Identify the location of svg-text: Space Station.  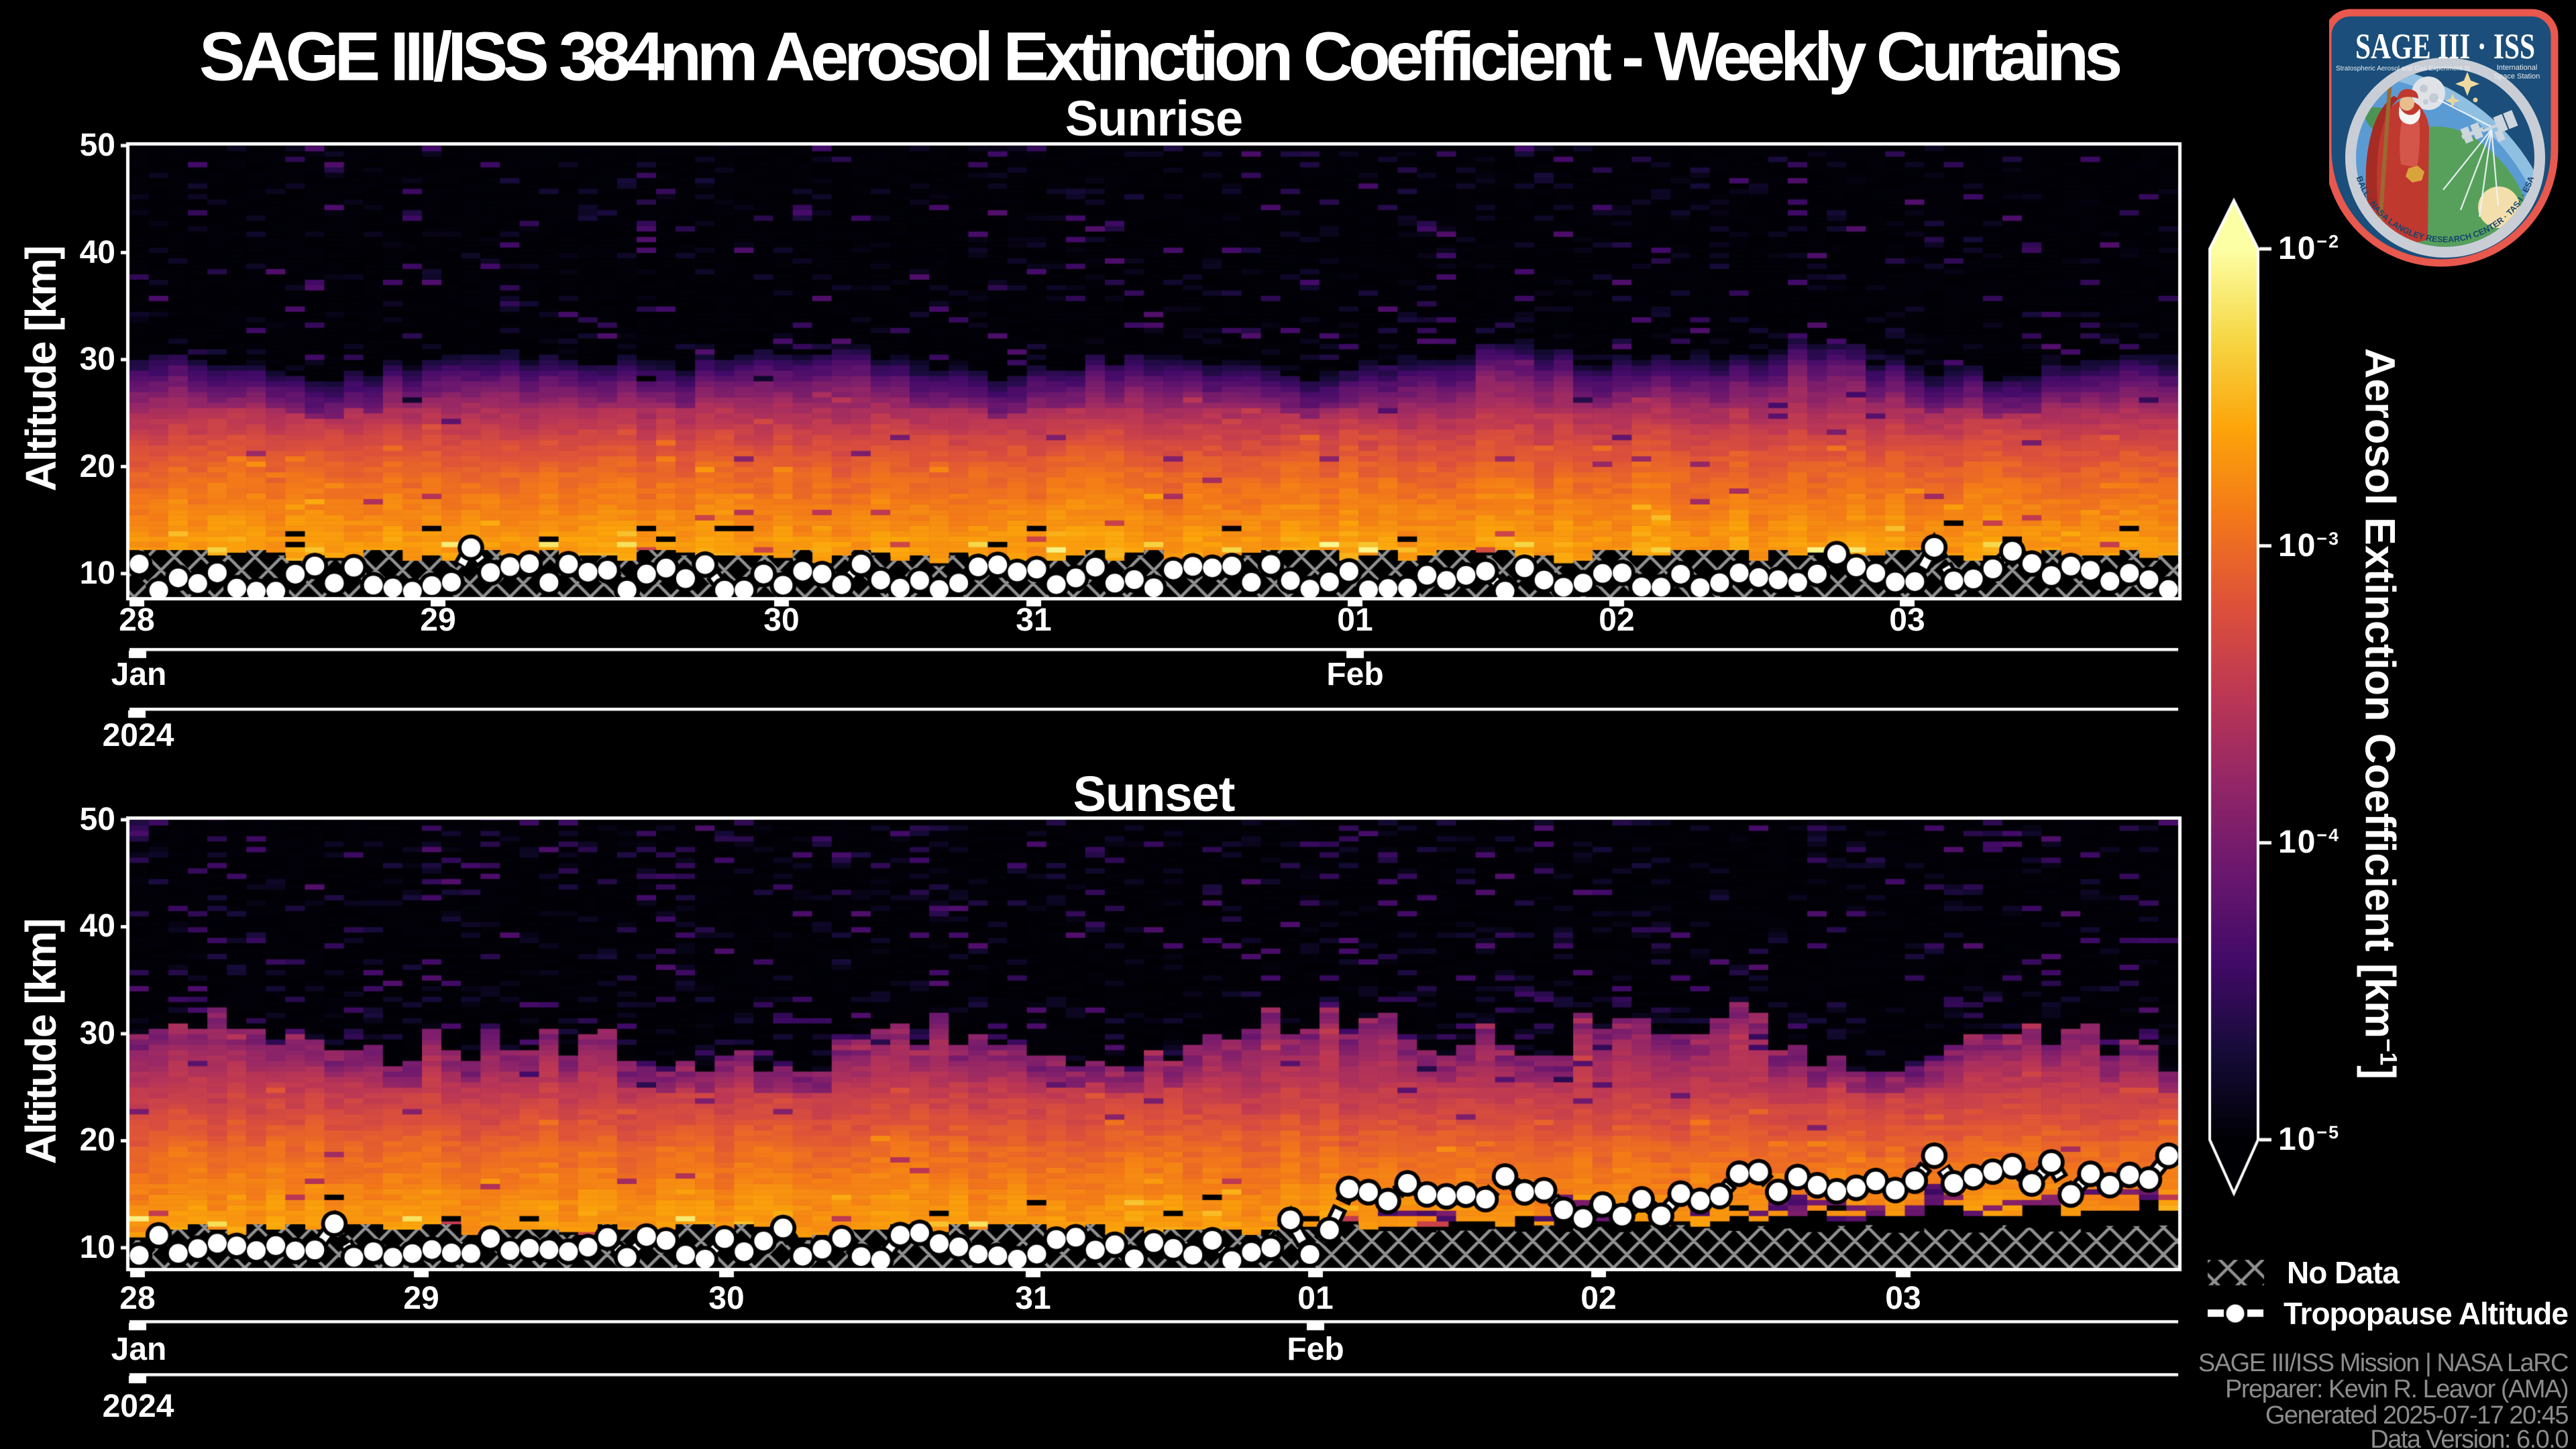
(2517, 76).